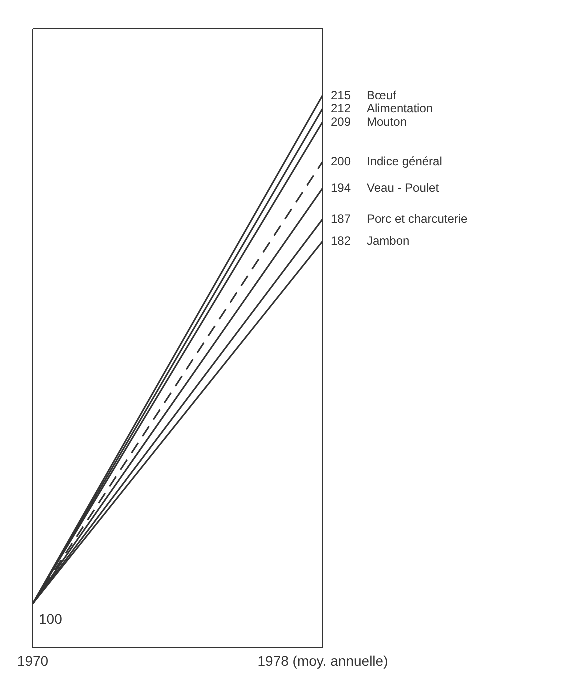 The image size is (574, 699). Describe the element at coordinates (341, 219) in the screenshot. I see `data-label: 187` at that location.